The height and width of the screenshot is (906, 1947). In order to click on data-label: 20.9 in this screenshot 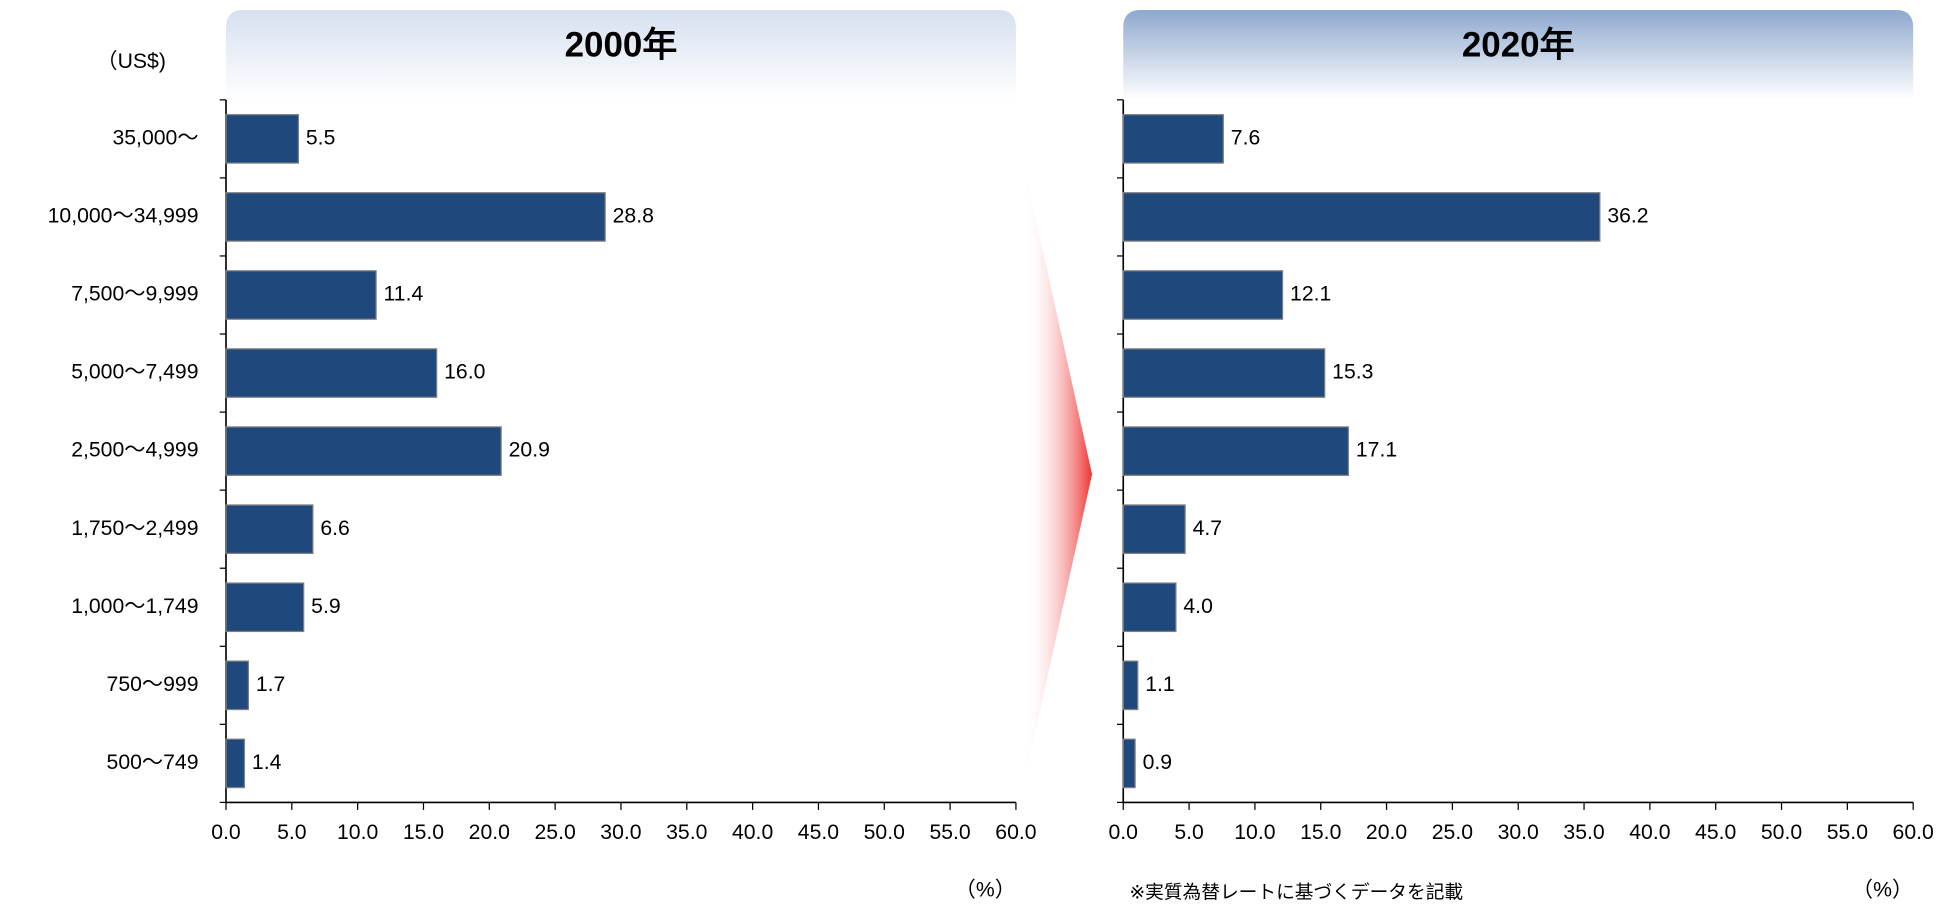, I will do `click(529, 450)`.